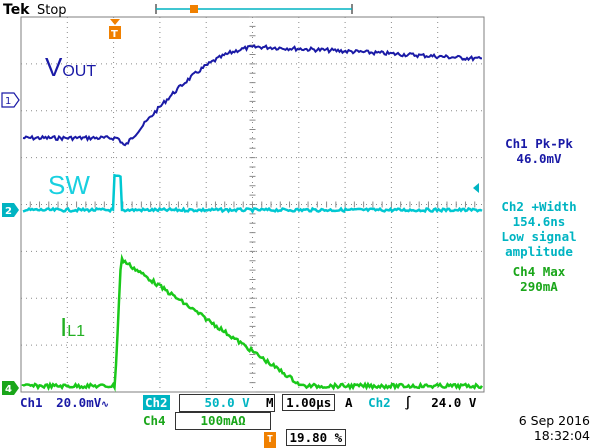  What do you see at coordinates (69, 185) in the screenshot?
I see `sw-label: SW` at bounding box center [69, 185].